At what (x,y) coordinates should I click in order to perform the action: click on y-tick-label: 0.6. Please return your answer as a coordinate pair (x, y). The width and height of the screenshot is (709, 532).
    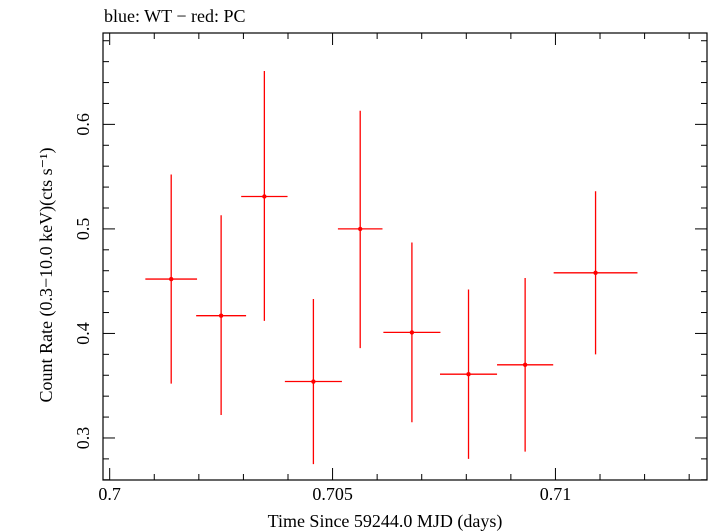
    Looking at the image, I should click on (83, 124).